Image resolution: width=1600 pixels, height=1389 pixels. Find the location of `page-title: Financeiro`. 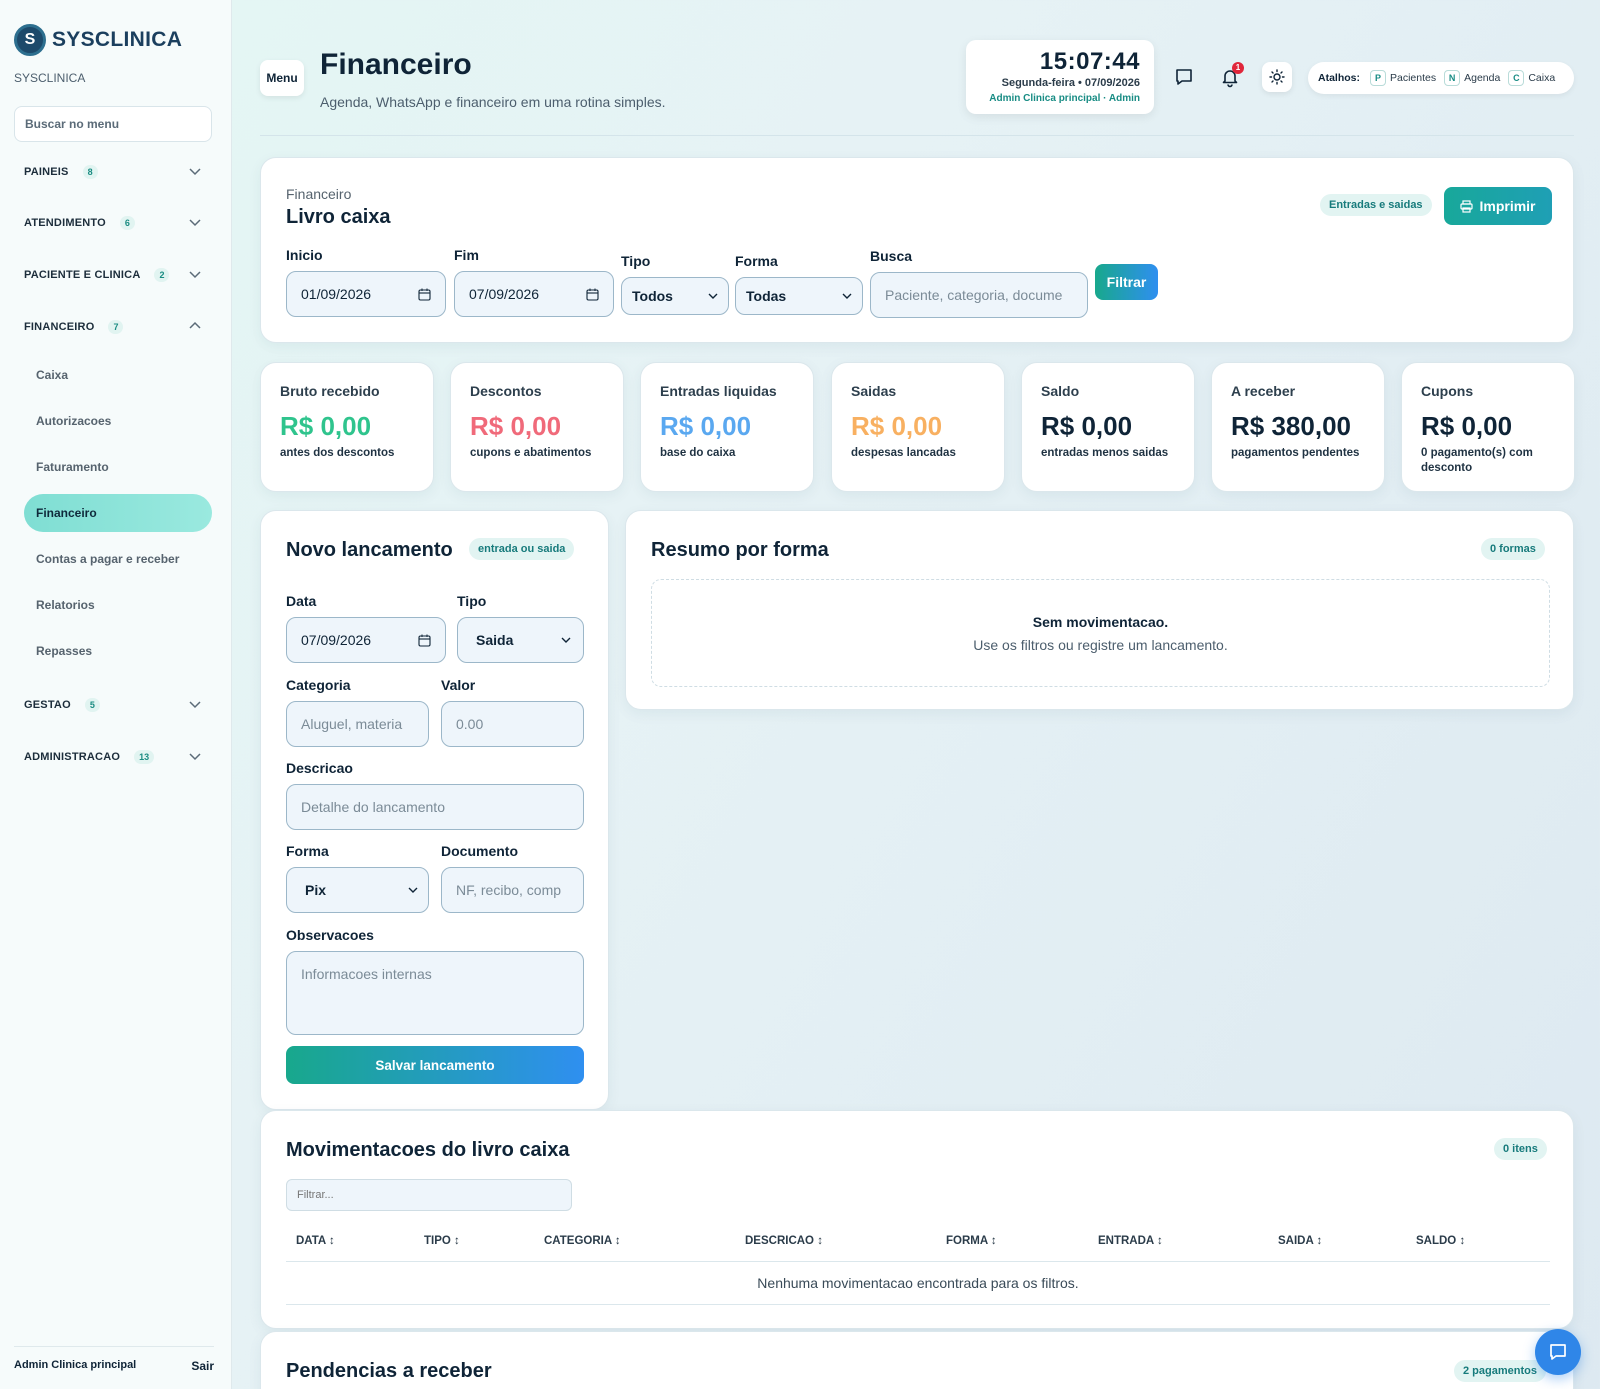

page-title: Financeiro is located at coordinates (396, 64).